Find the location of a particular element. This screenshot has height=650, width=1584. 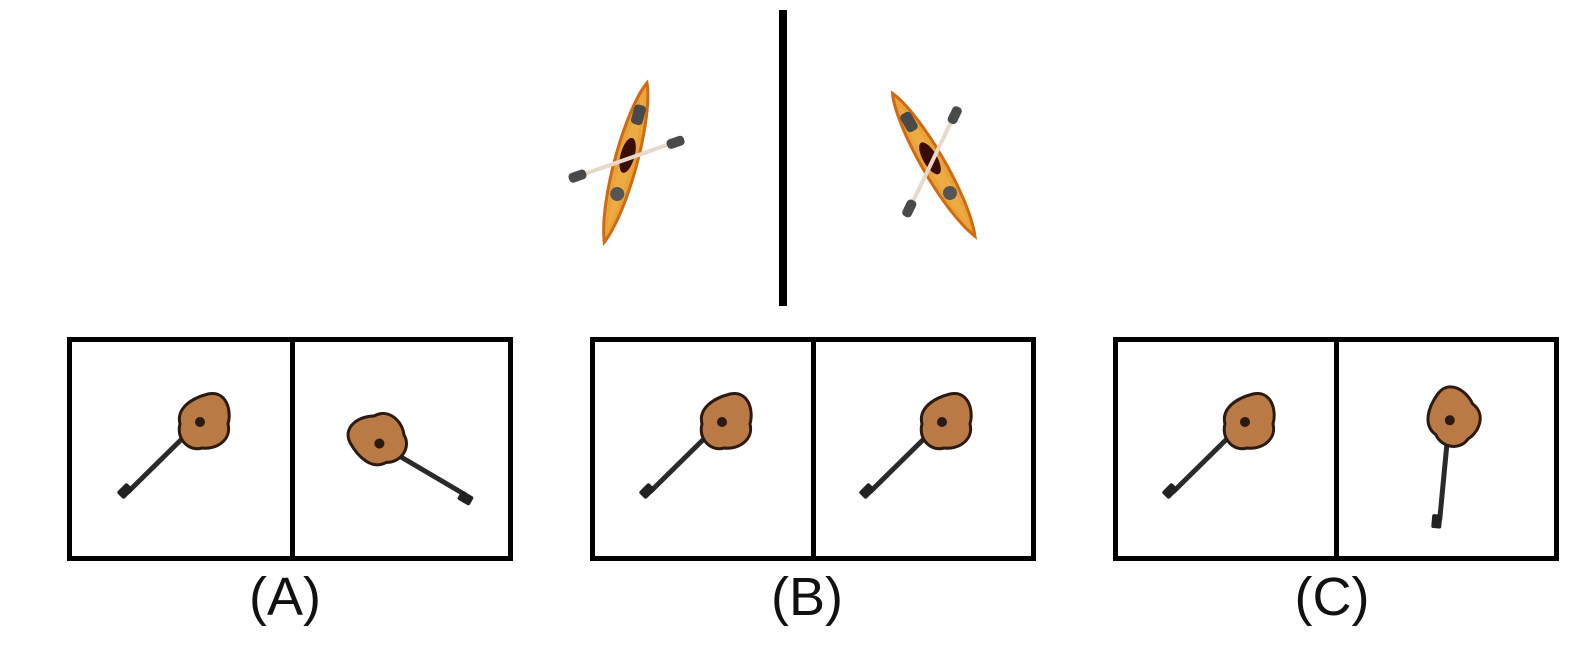

option-b-label: (B) is located at coordinates (807, 597).